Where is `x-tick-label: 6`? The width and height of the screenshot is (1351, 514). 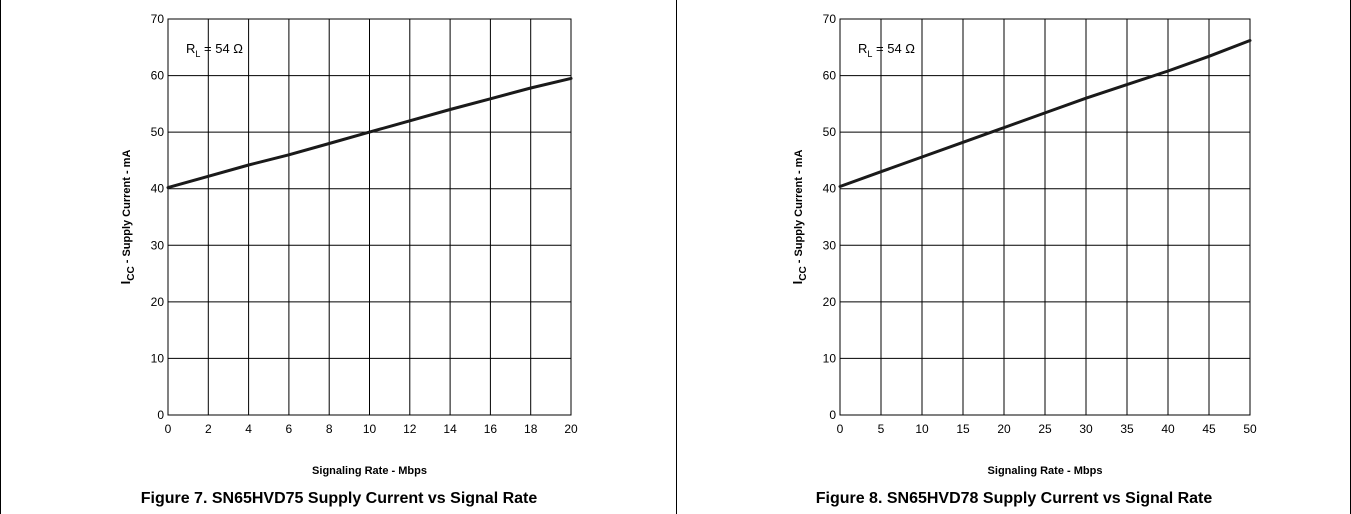 x-tick-label: 6 is located at coordinates (289, 429).